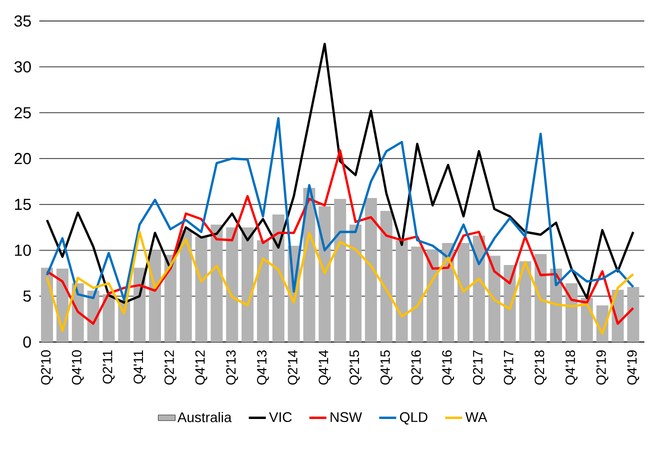  What do you see at coordinates (263, 367) in the screenshot?
I see `x-tick-label: Q4'13` at bounding box center [263, 367].